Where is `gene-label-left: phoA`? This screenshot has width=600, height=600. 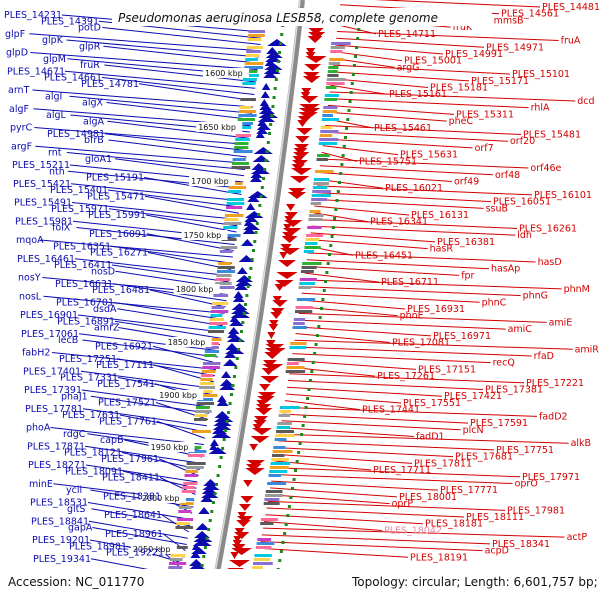
gene-label-left: phoA is located at coordinates (38, 428).